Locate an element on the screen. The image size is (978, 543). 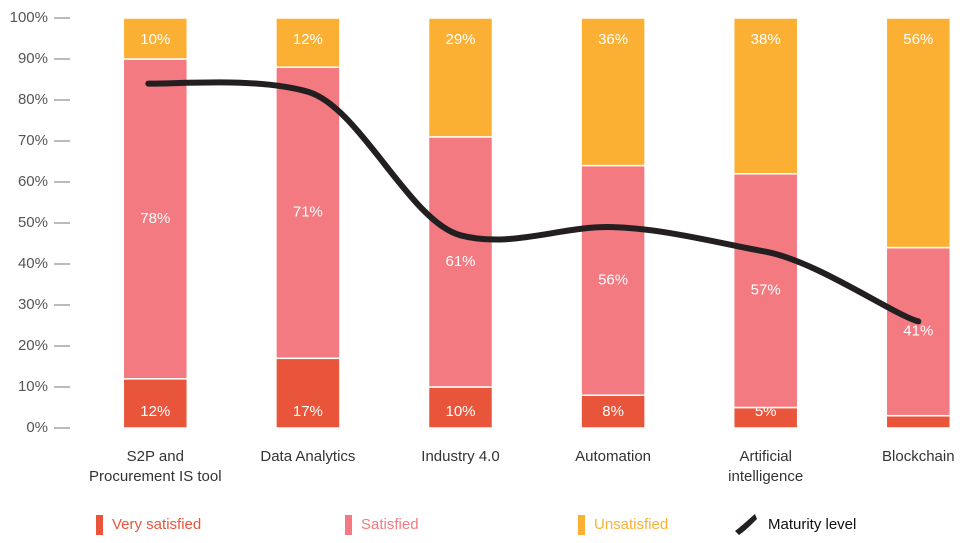
legend-label: Very satisfied is located at coordinates (156, 524).